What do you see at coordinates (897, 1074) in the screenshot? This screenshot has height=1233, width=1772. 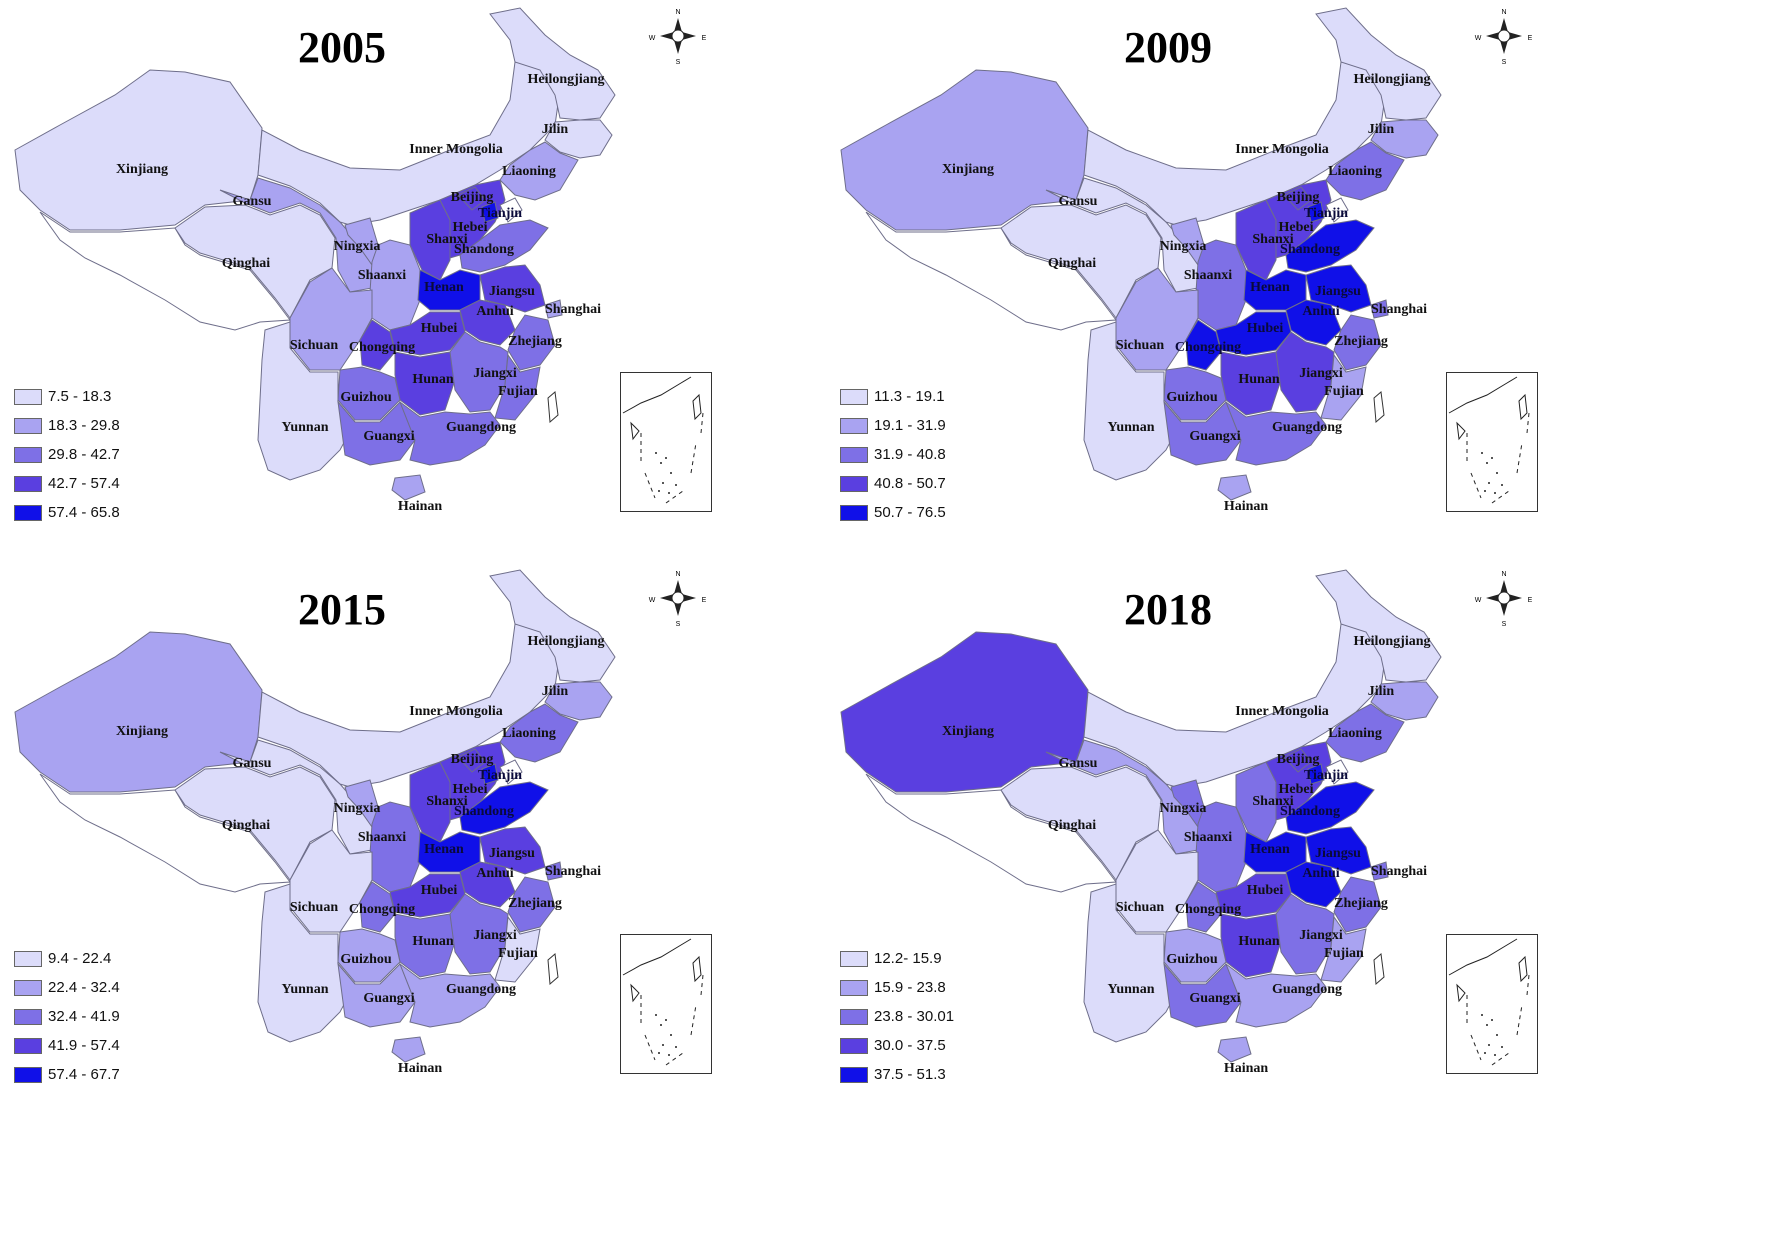 I see `legend-entry: 37.5 - 51.3` at bounding box center [897, 1074].